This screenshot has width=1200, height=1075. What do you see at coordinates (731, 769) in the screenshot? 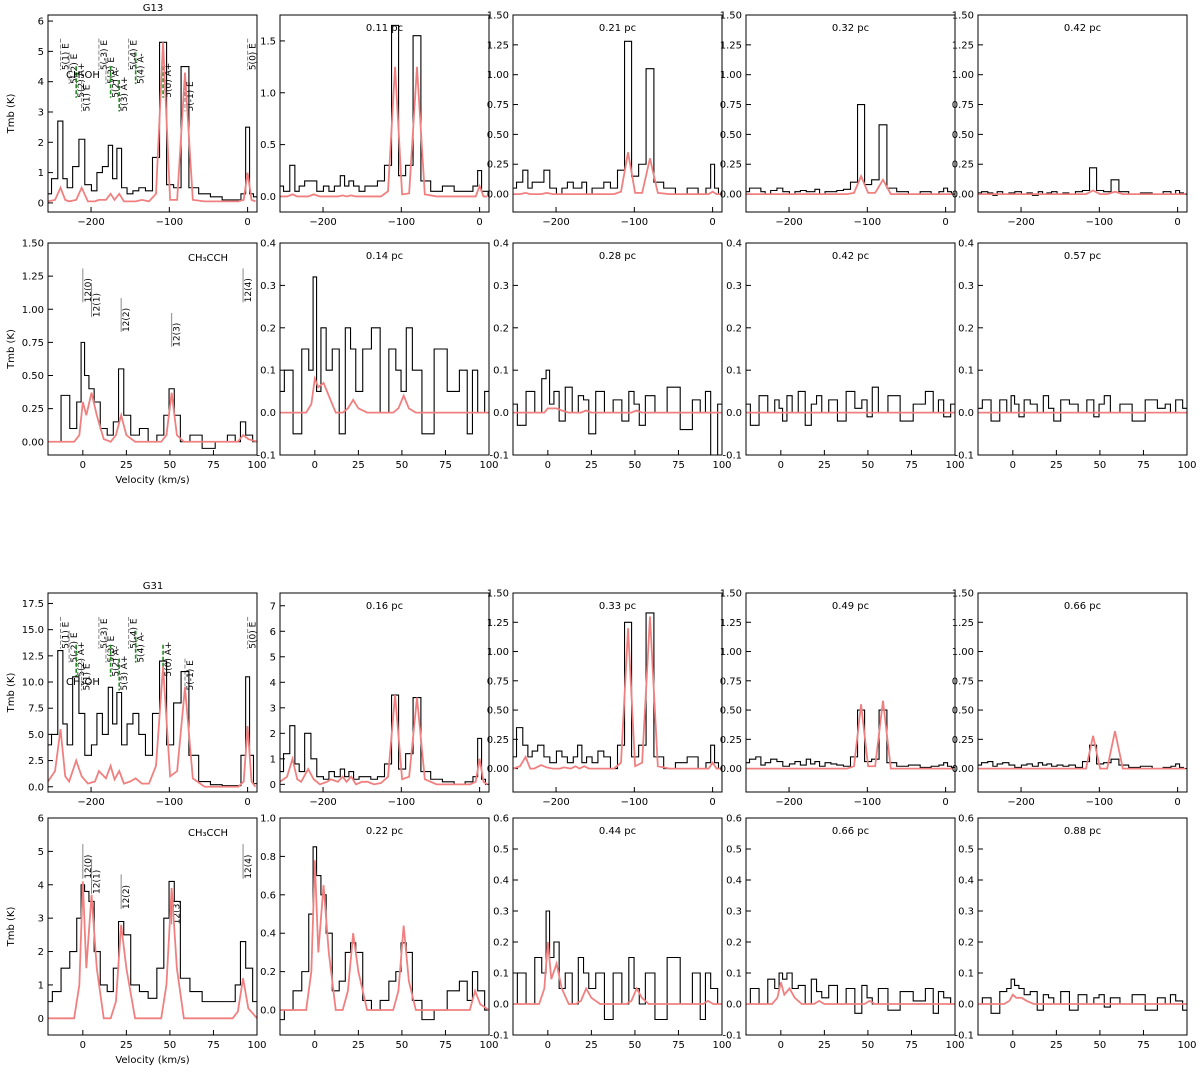
I see `y-tick-label: 0.00` at bounding box center [731, 769].